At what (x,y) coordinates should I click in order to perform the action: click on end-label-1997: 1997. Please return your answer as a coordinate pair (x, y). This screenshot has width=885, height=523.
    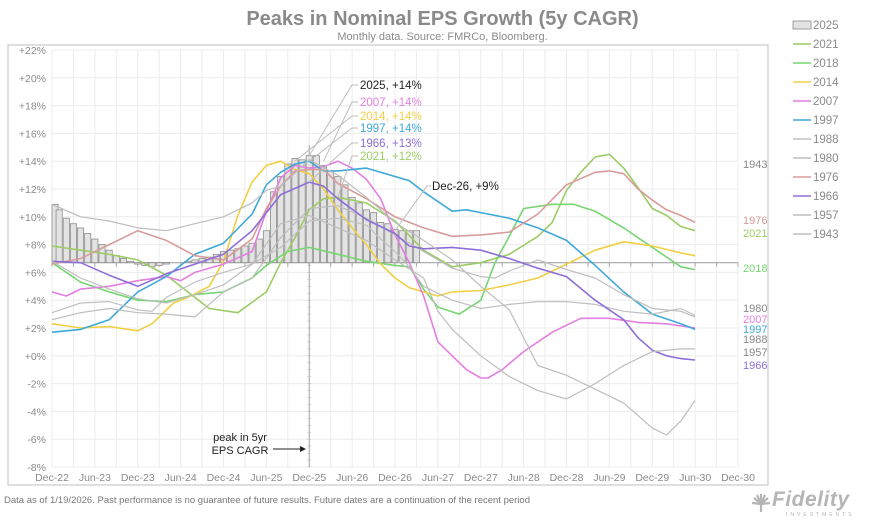
    Looking at the image, I should click on (755, 330).